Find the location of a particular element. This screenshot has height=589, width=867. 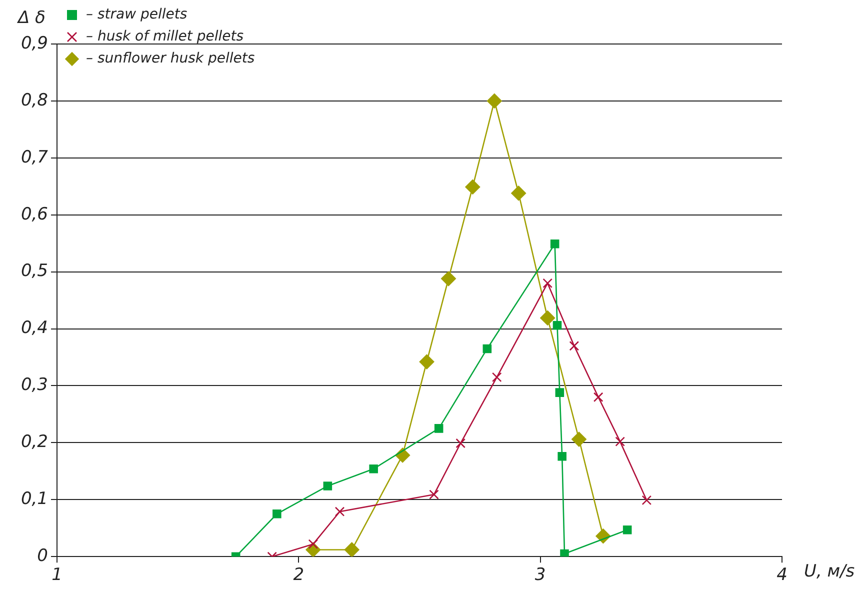

y-tick-label: 0 is located at coordinates (42, 556).